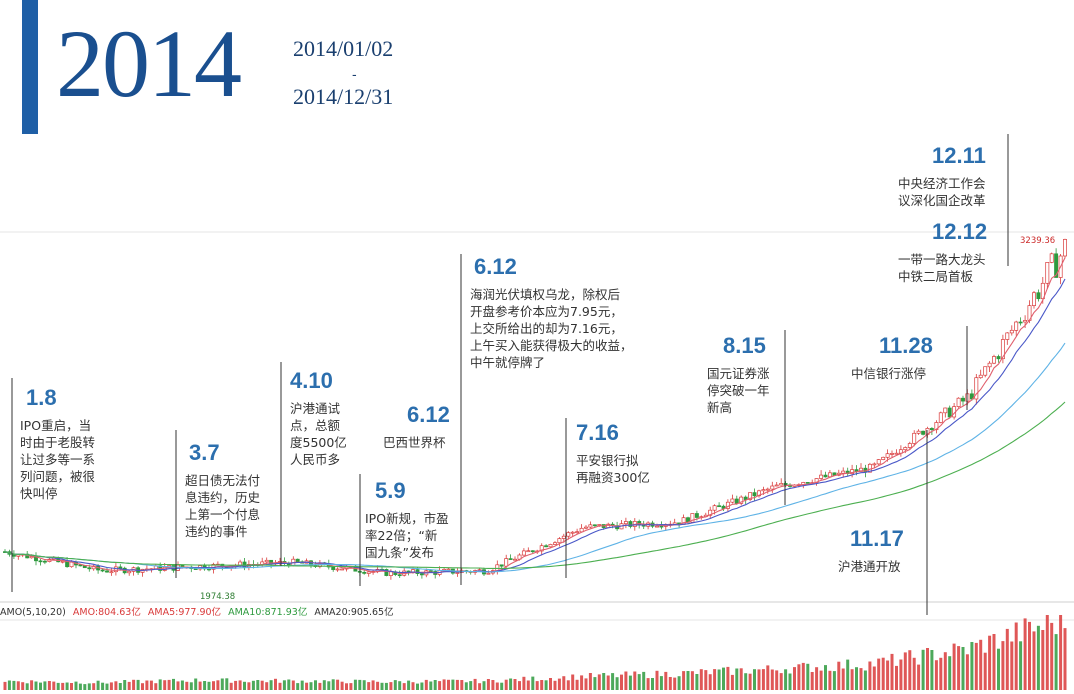  Describe the element at coordinates (58, 459) in the screenshot. I see `event-text: IPO重启，当 时由于老股转 让过多等一系 列问题，被很 快叫停` at that location.